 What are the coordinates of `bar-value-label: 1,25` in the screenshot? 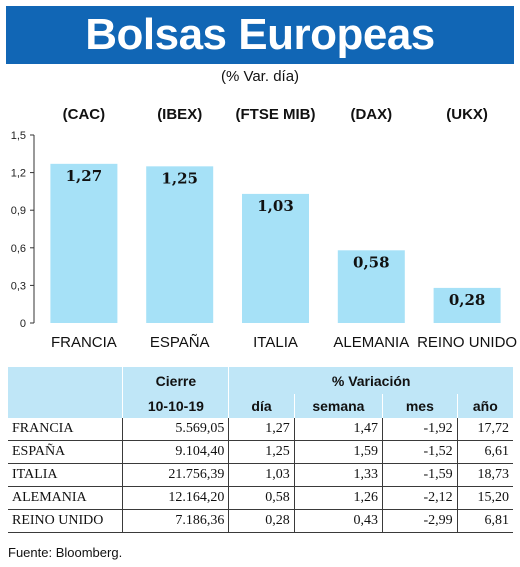 It's located at (179, 178).